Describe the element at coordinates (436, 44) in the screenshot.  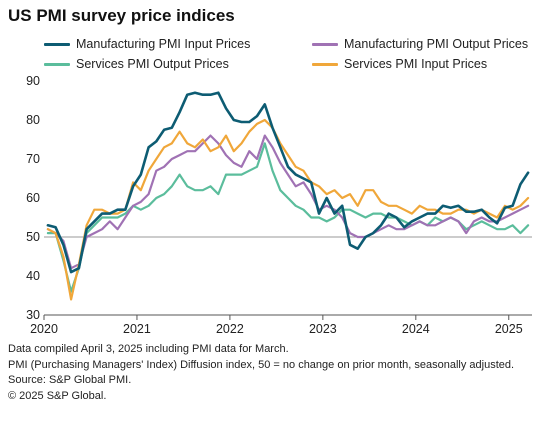
I see `legend-label-manufacturing-output: Manufacturing PMI Output Prices` at that location.